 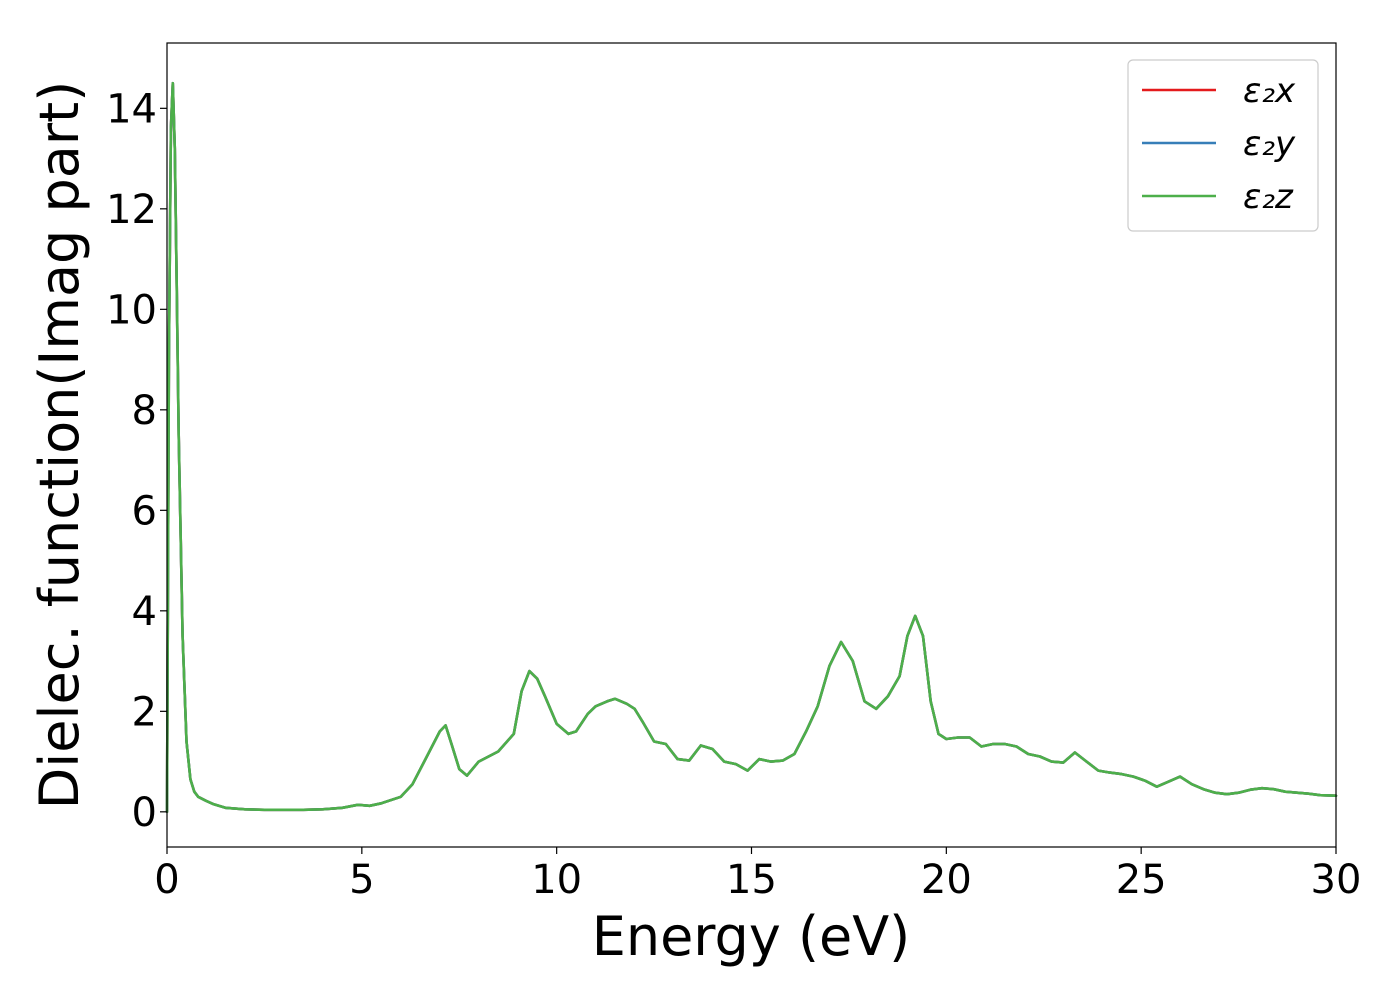 What do you see at coordinates (59, 445) in the screenshot?
I see `y-axis-title: Dielec. function(Imag part)` at bounding box center [59, 445].